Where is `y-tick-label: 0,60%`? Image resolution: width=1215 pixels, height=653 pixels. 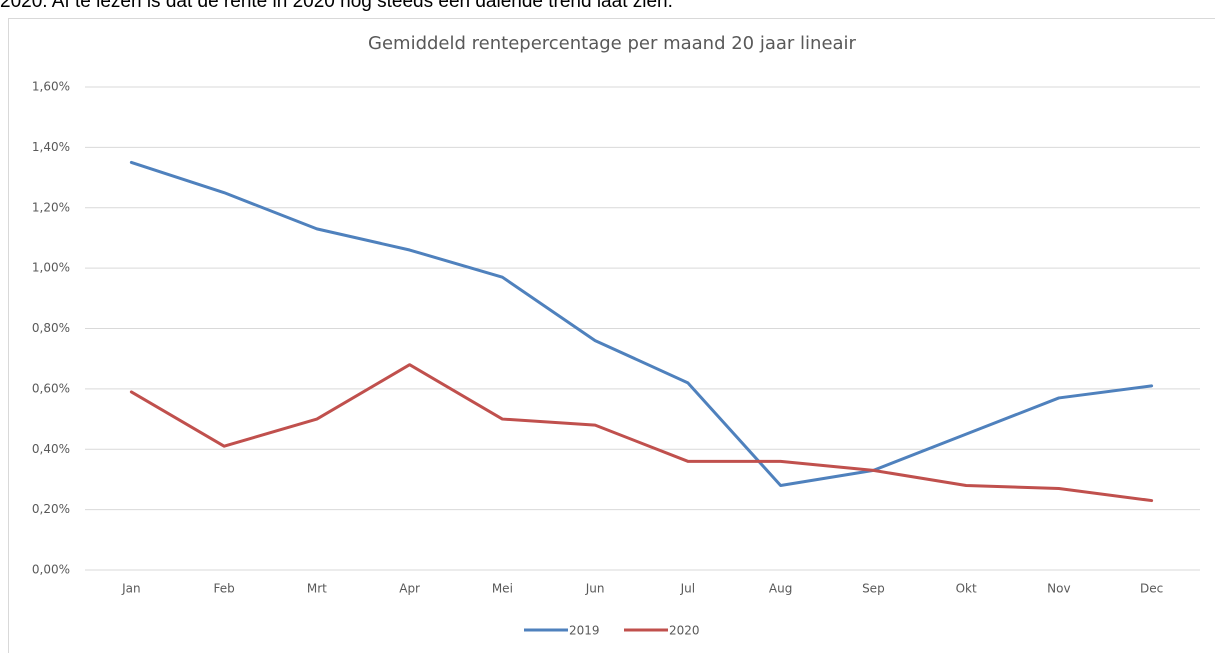
y-tick-label: 0,60% is located at coordinates (51, 388).